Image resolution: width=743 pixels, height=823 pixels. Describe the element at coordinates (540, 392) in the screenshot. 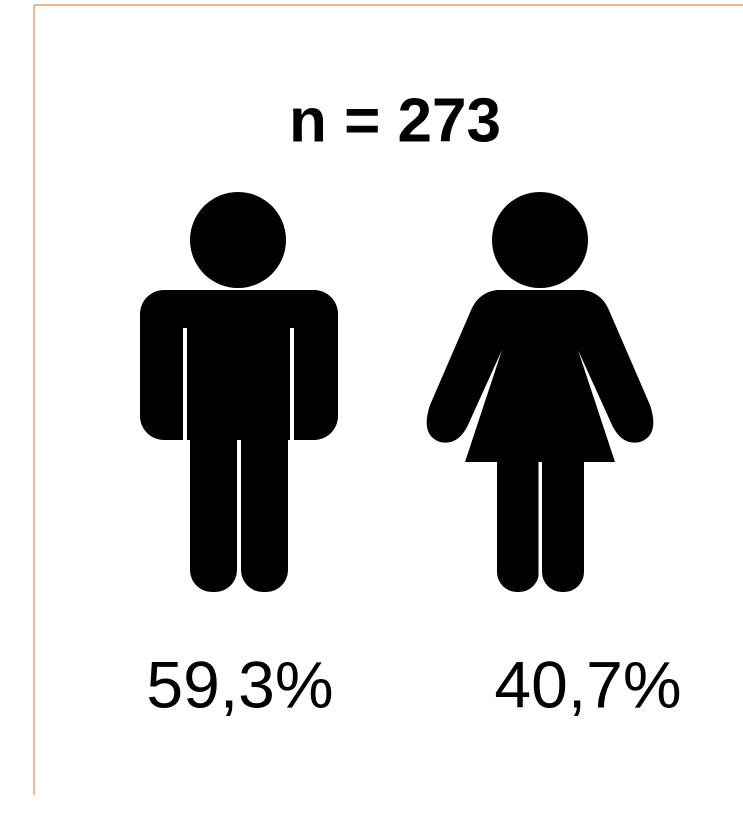

I see `female-icon` at that location.